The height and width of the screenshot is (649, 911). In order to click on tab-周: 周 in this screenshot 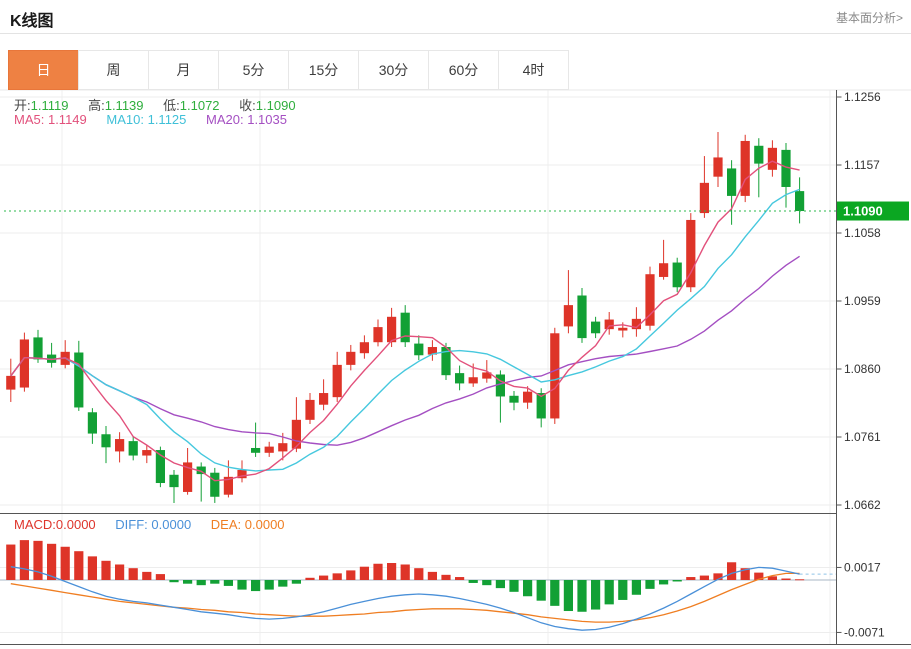, I will do `click(113, 70)`.